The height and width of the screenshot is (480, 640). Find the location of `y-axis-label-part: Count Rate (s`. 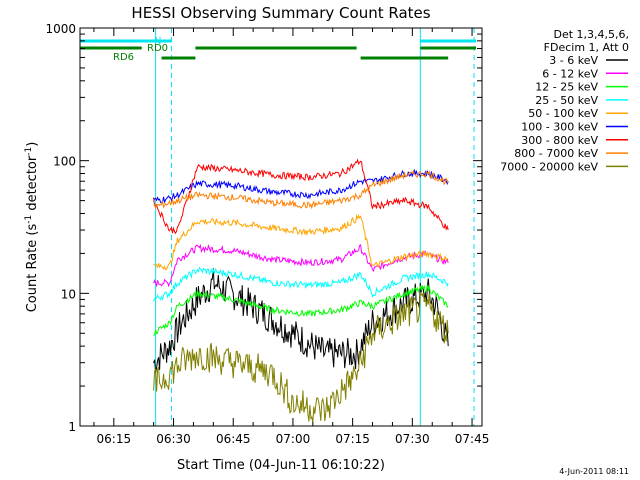

y-axis-label-part: Count Rate (s is located at coordinates (32, 268).